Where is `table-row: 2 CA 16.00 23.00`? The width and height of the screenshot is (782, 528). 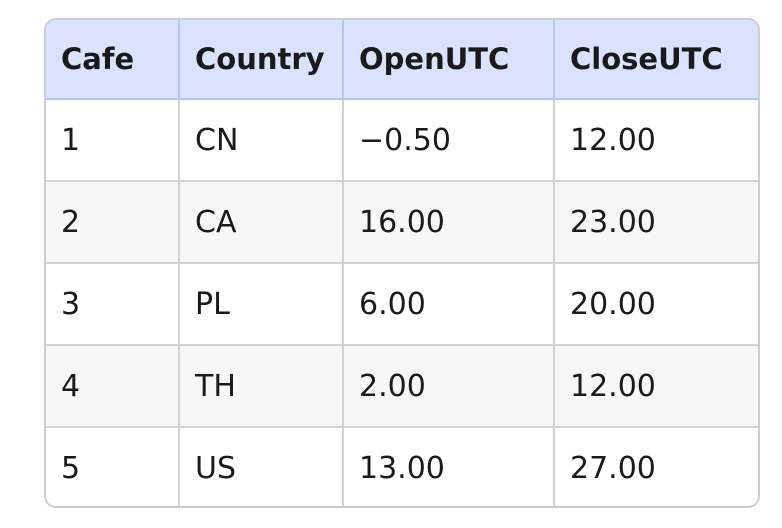 table-row: 2 CA 16.00 23.00 is located at coordinates (402, 222).